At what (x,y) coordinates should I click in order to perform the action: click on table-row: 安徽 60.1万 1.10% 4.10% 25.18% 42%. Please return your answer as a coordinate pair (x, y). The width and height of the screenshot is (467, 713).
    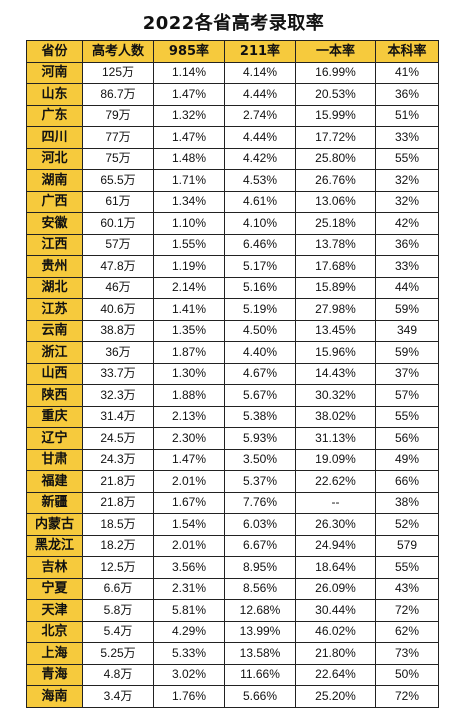
    Looking at the image, I should click on (232, 223).